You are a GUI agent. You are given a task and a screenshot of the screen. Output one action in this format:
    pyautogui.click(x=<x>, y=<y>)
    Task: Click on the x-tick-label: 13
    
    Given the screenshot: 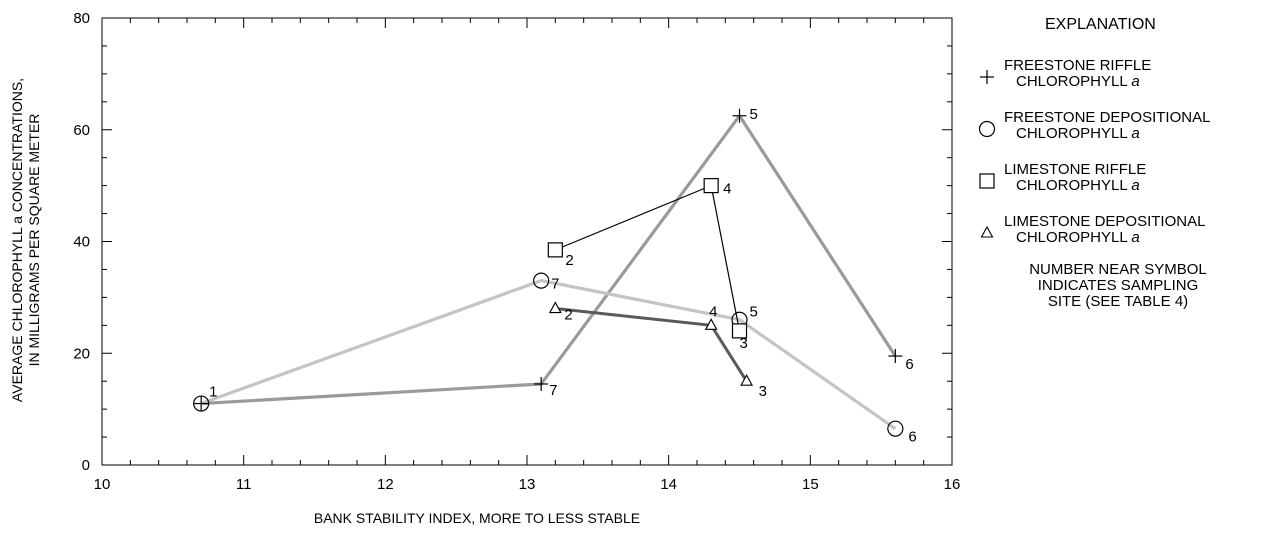 What is the action you would take?
    pyautogui.click(x=527, y=484)
    